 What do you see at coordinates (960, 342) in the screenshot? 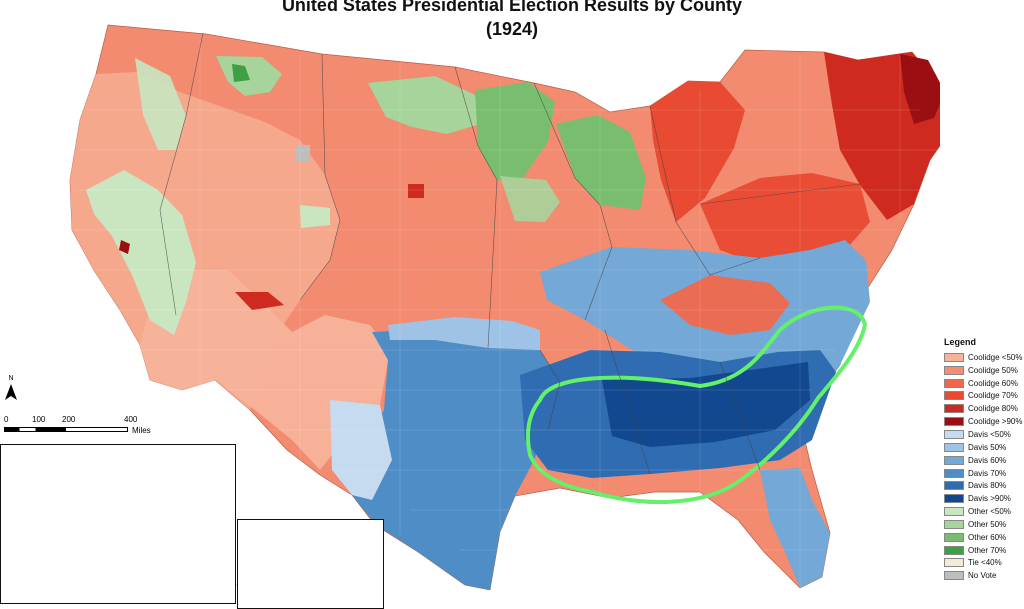
I see `legend-title: Legend` at bounding box center [960, 342].